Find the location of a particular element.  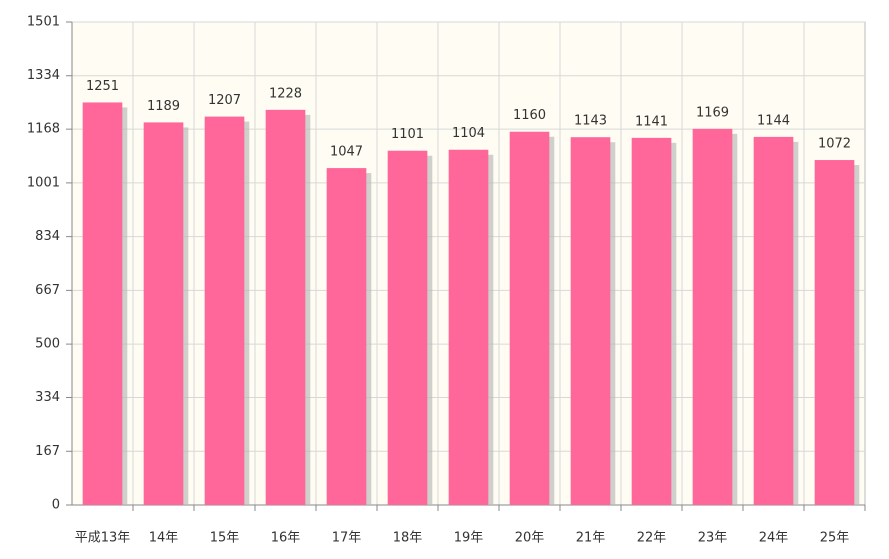

data-label: 1144 is located at coordinates (773, 120).